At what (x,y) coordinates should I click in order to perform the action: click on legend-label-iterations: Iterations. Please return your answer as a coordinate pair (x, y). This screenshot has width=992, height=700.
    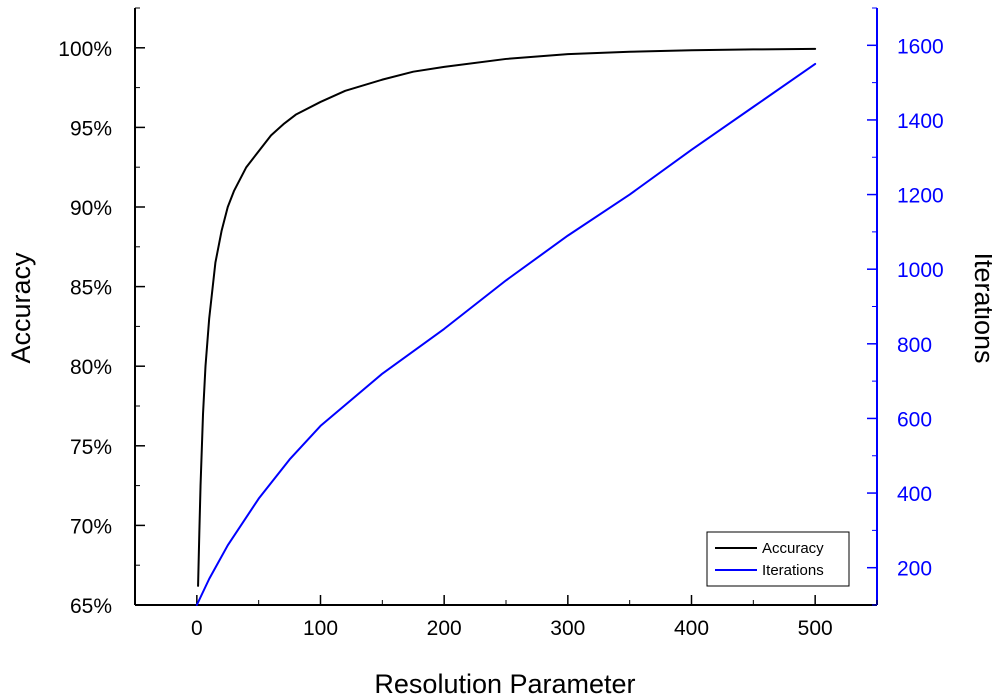
    Looking at the image, I should click on (793, 570).